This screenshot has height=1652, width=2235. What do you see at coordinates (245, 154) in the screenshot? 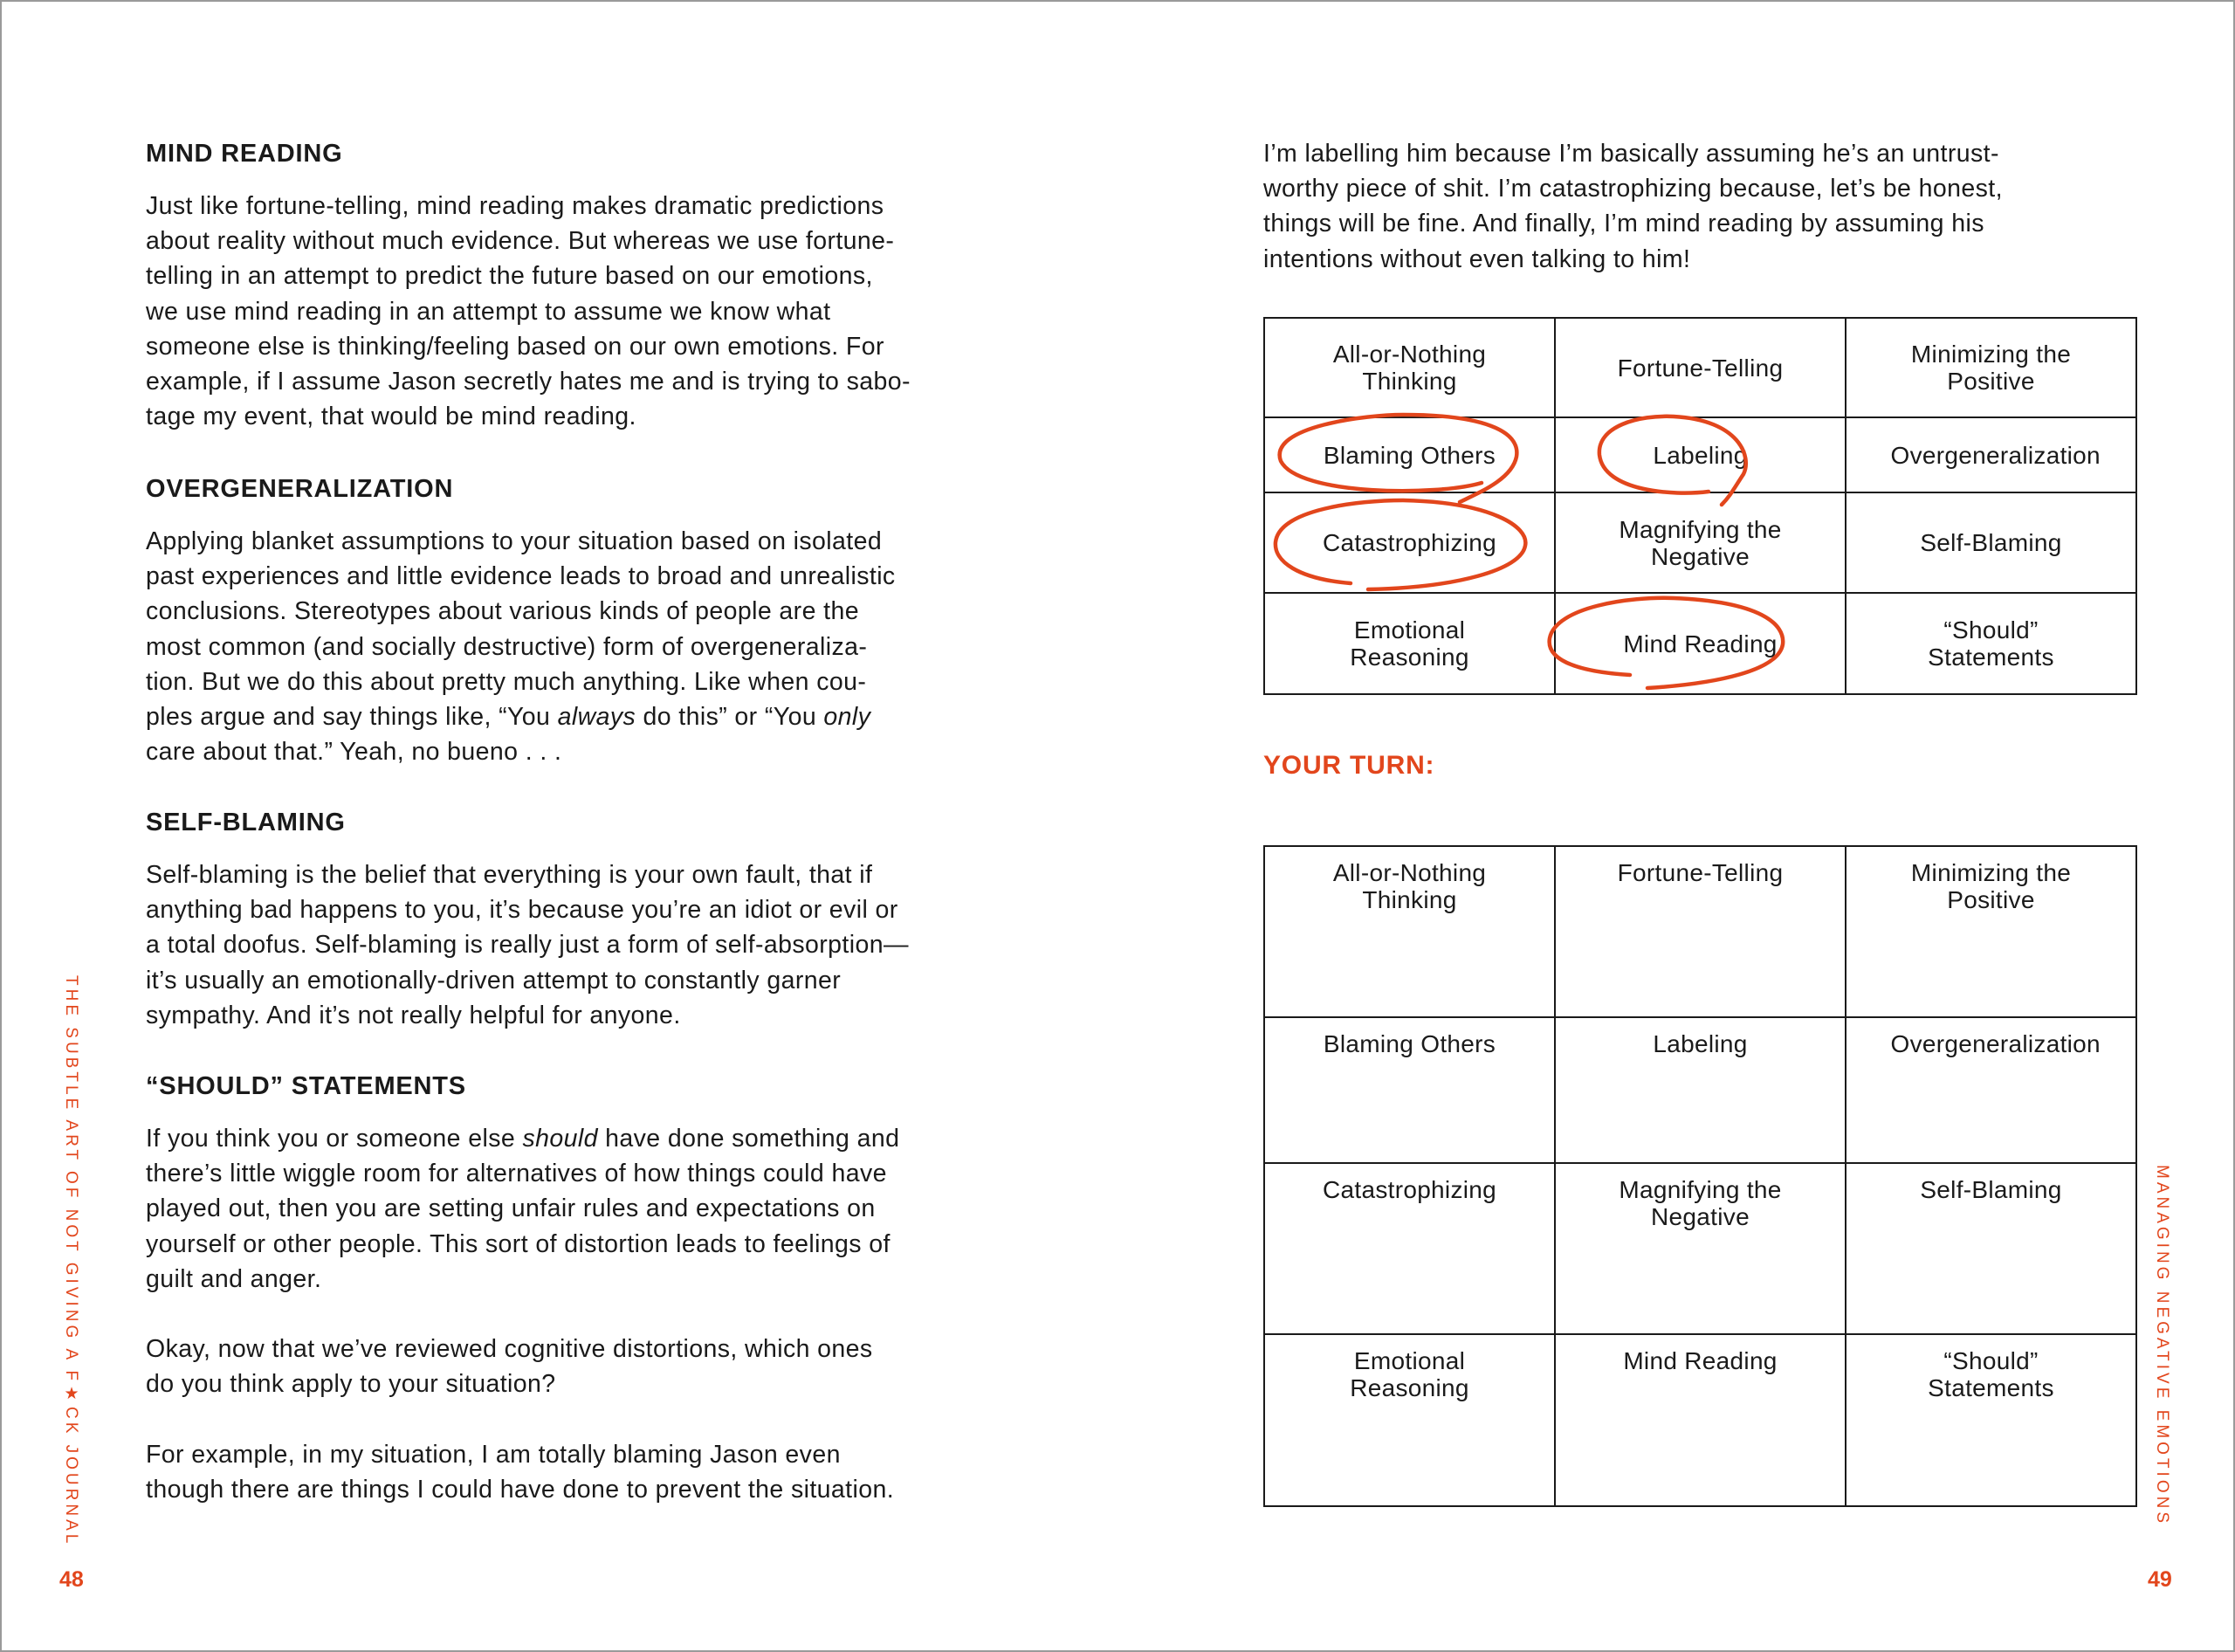
I see `section-heading: MIND READING` at bounding box center [245, 154].